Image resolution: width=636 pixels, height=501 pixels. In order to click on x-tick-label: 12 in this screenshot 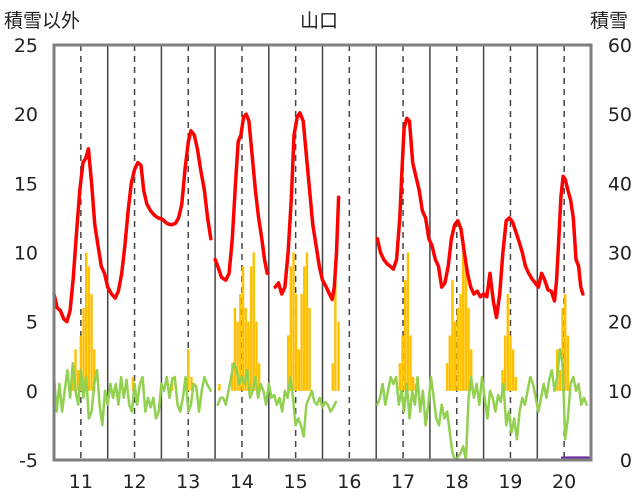, I will do `click(134, 482)`.